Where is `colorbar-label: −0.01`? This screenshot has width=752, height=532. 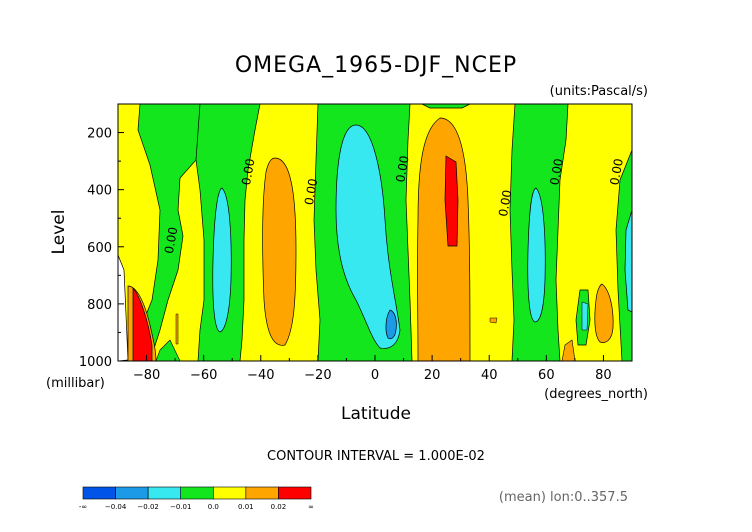 colorbar-label: −0.01 is located at coordinates (180, 507).